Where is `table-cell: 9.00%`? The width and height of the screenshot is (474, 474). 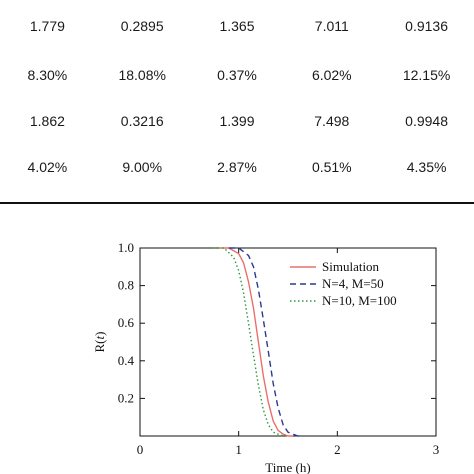 table-cell: 9.00% is located at coordinates (142, 167).